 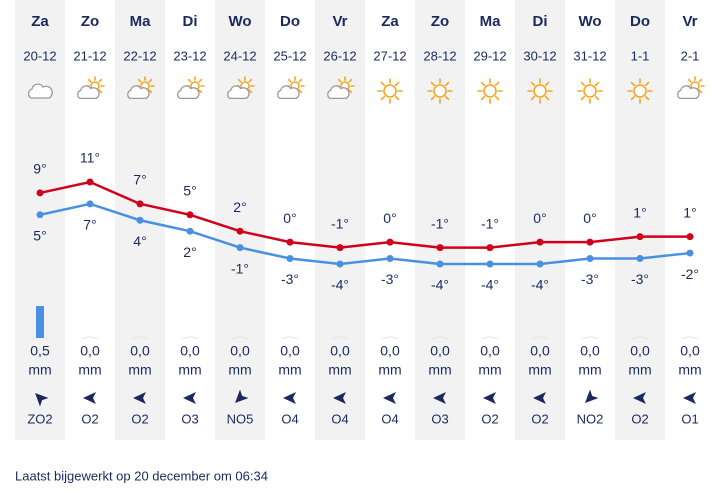 I want to click on day-name: Vr, so click(x=339, y=21).